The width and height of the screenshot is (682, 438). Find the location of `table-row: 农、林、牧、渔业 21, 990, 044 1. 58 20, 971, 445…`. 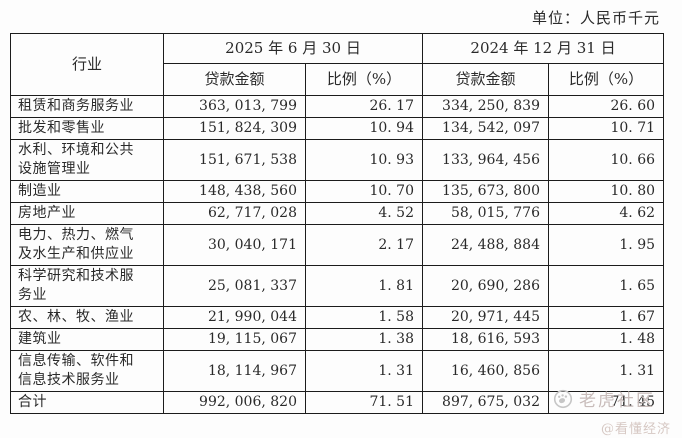

table-row: 农、林、牧、渔业 21, 990, 044 1. 58 20, 971, 445… is located at coordinates (337, 317).